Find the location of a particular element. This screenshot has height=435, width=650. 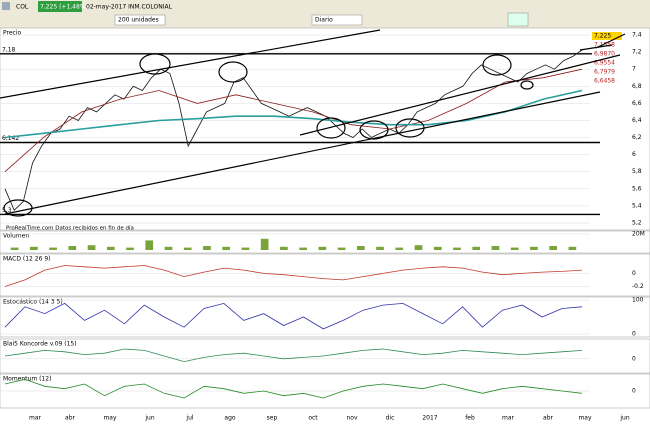

x-tick-label: mar is located at coordinates (35, 418).